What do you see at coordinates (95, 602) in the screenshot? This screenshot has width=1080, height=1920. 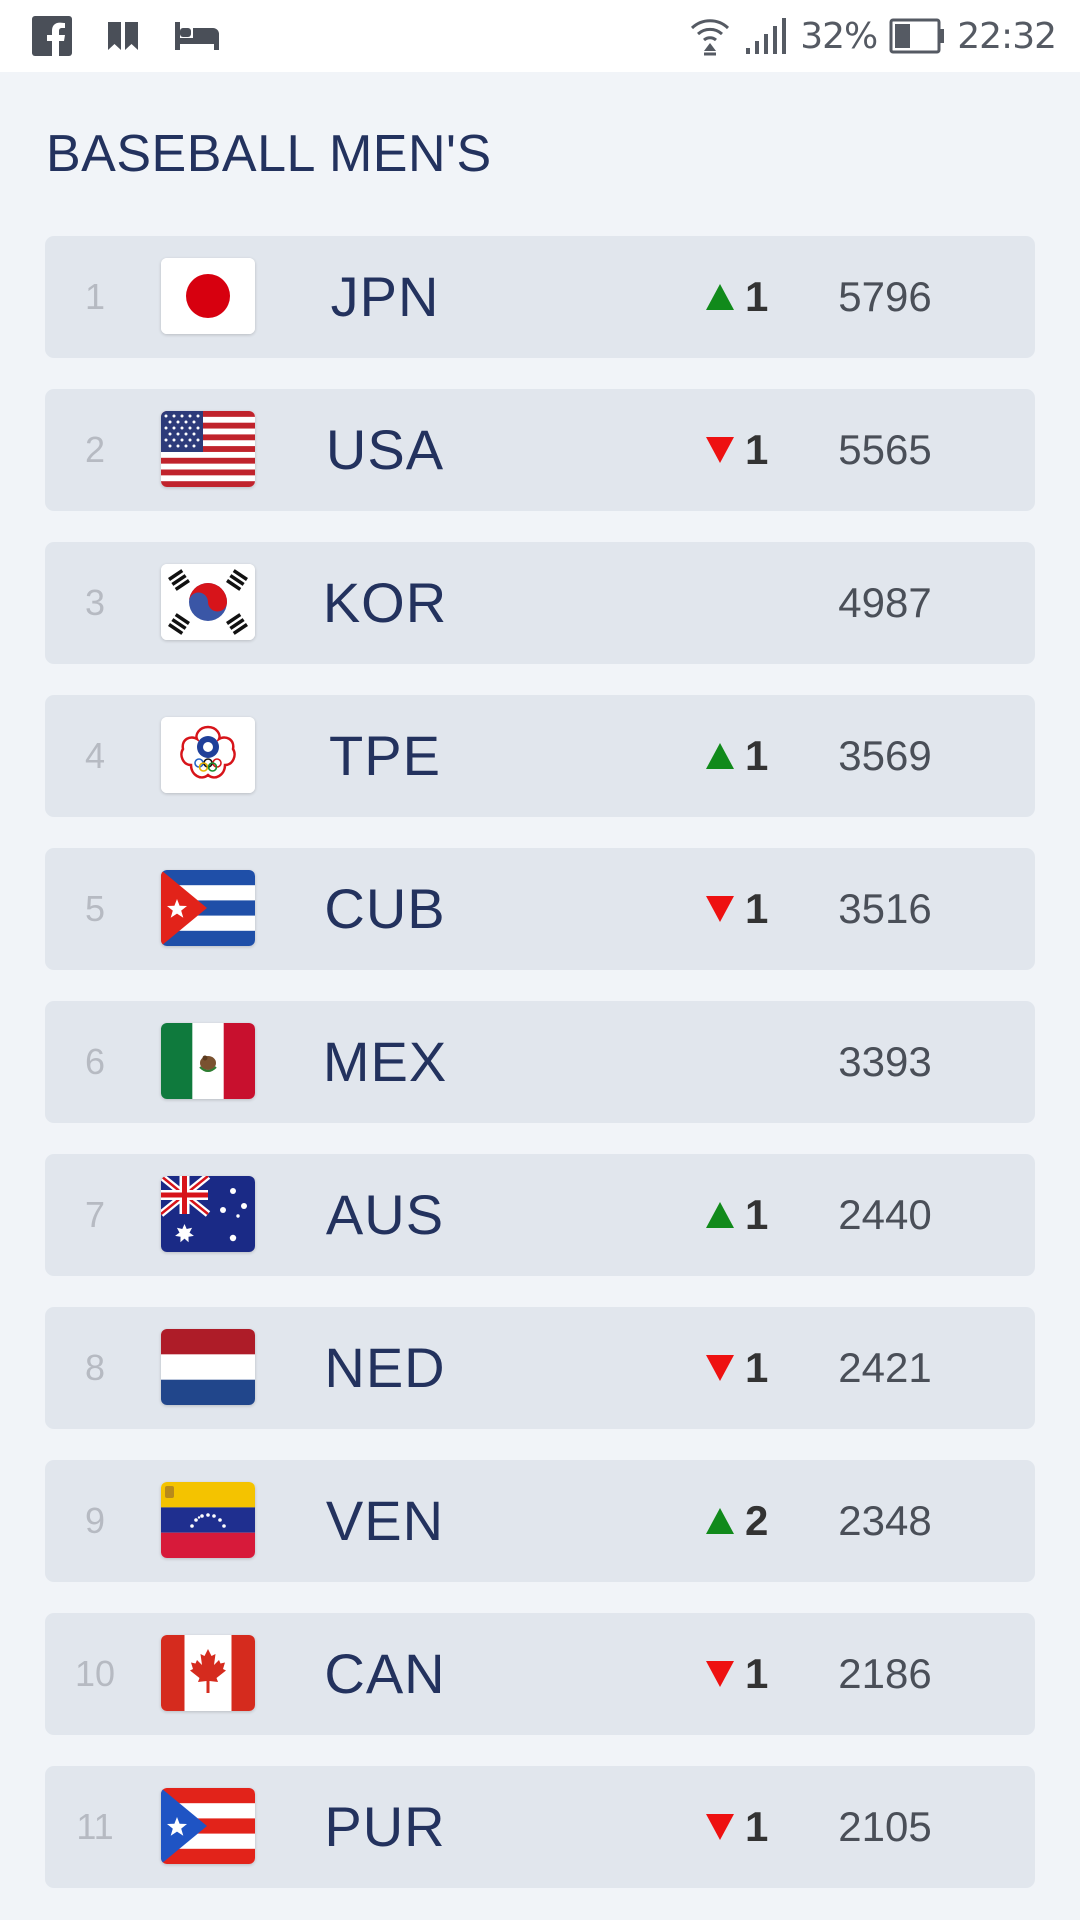 I see `rank-number: 3` at bounding box center [95, 602].